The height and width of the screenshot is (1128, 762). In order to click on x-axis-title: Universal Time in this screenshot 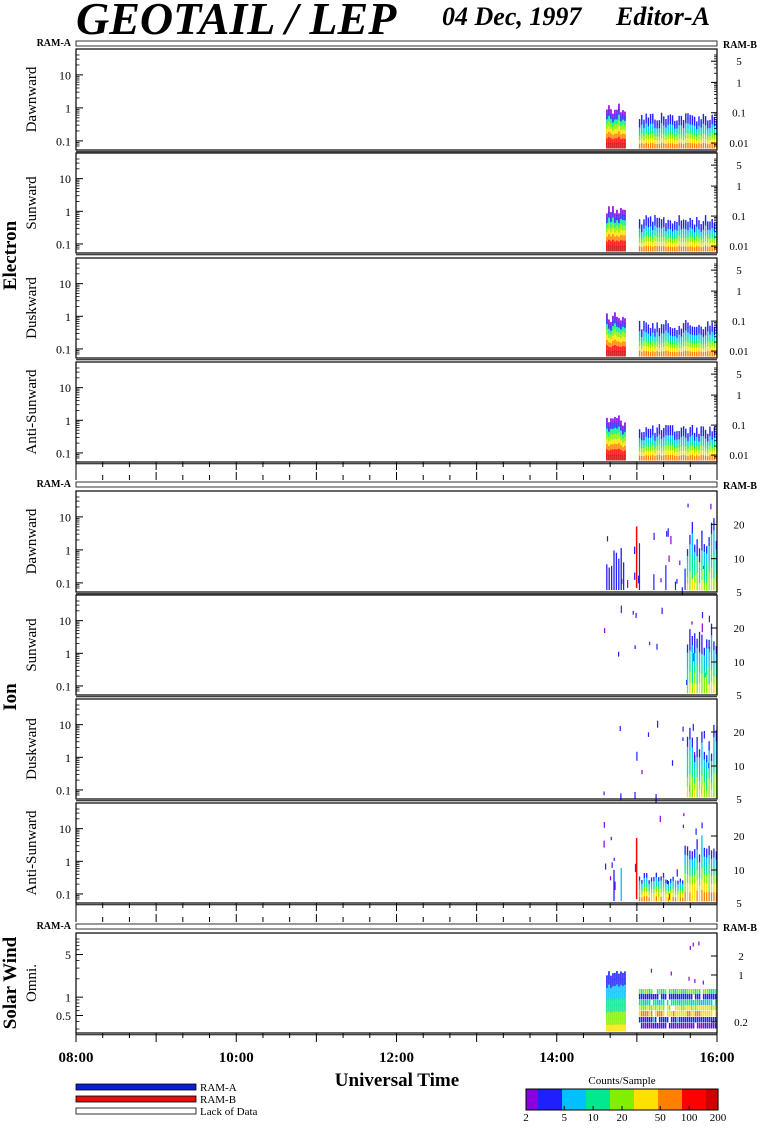, I will do `click(397, 1080)`.